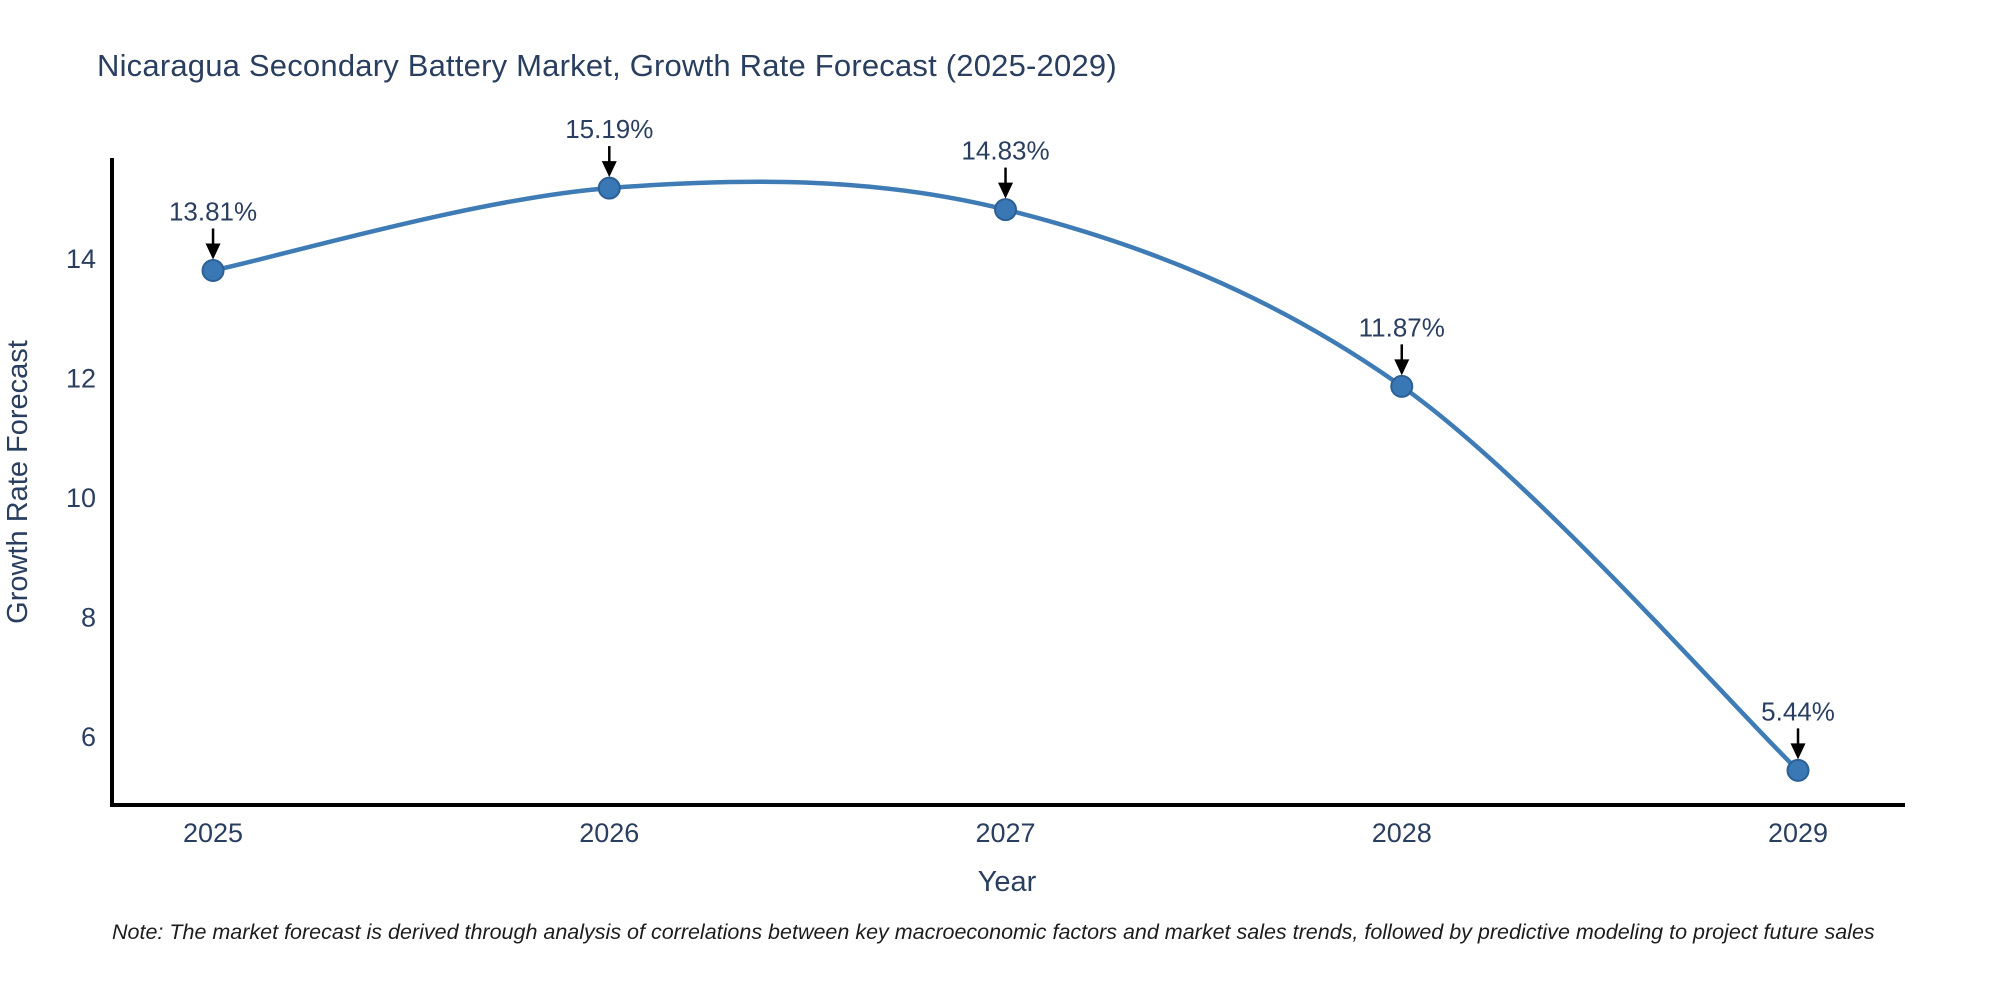 This screenshot has height=1000, width=2000. What do you see at coordinates (1798, 833) in the screenshot?
I see `x-axis-tick-label: 2029` at bounding box center [1798, 833].